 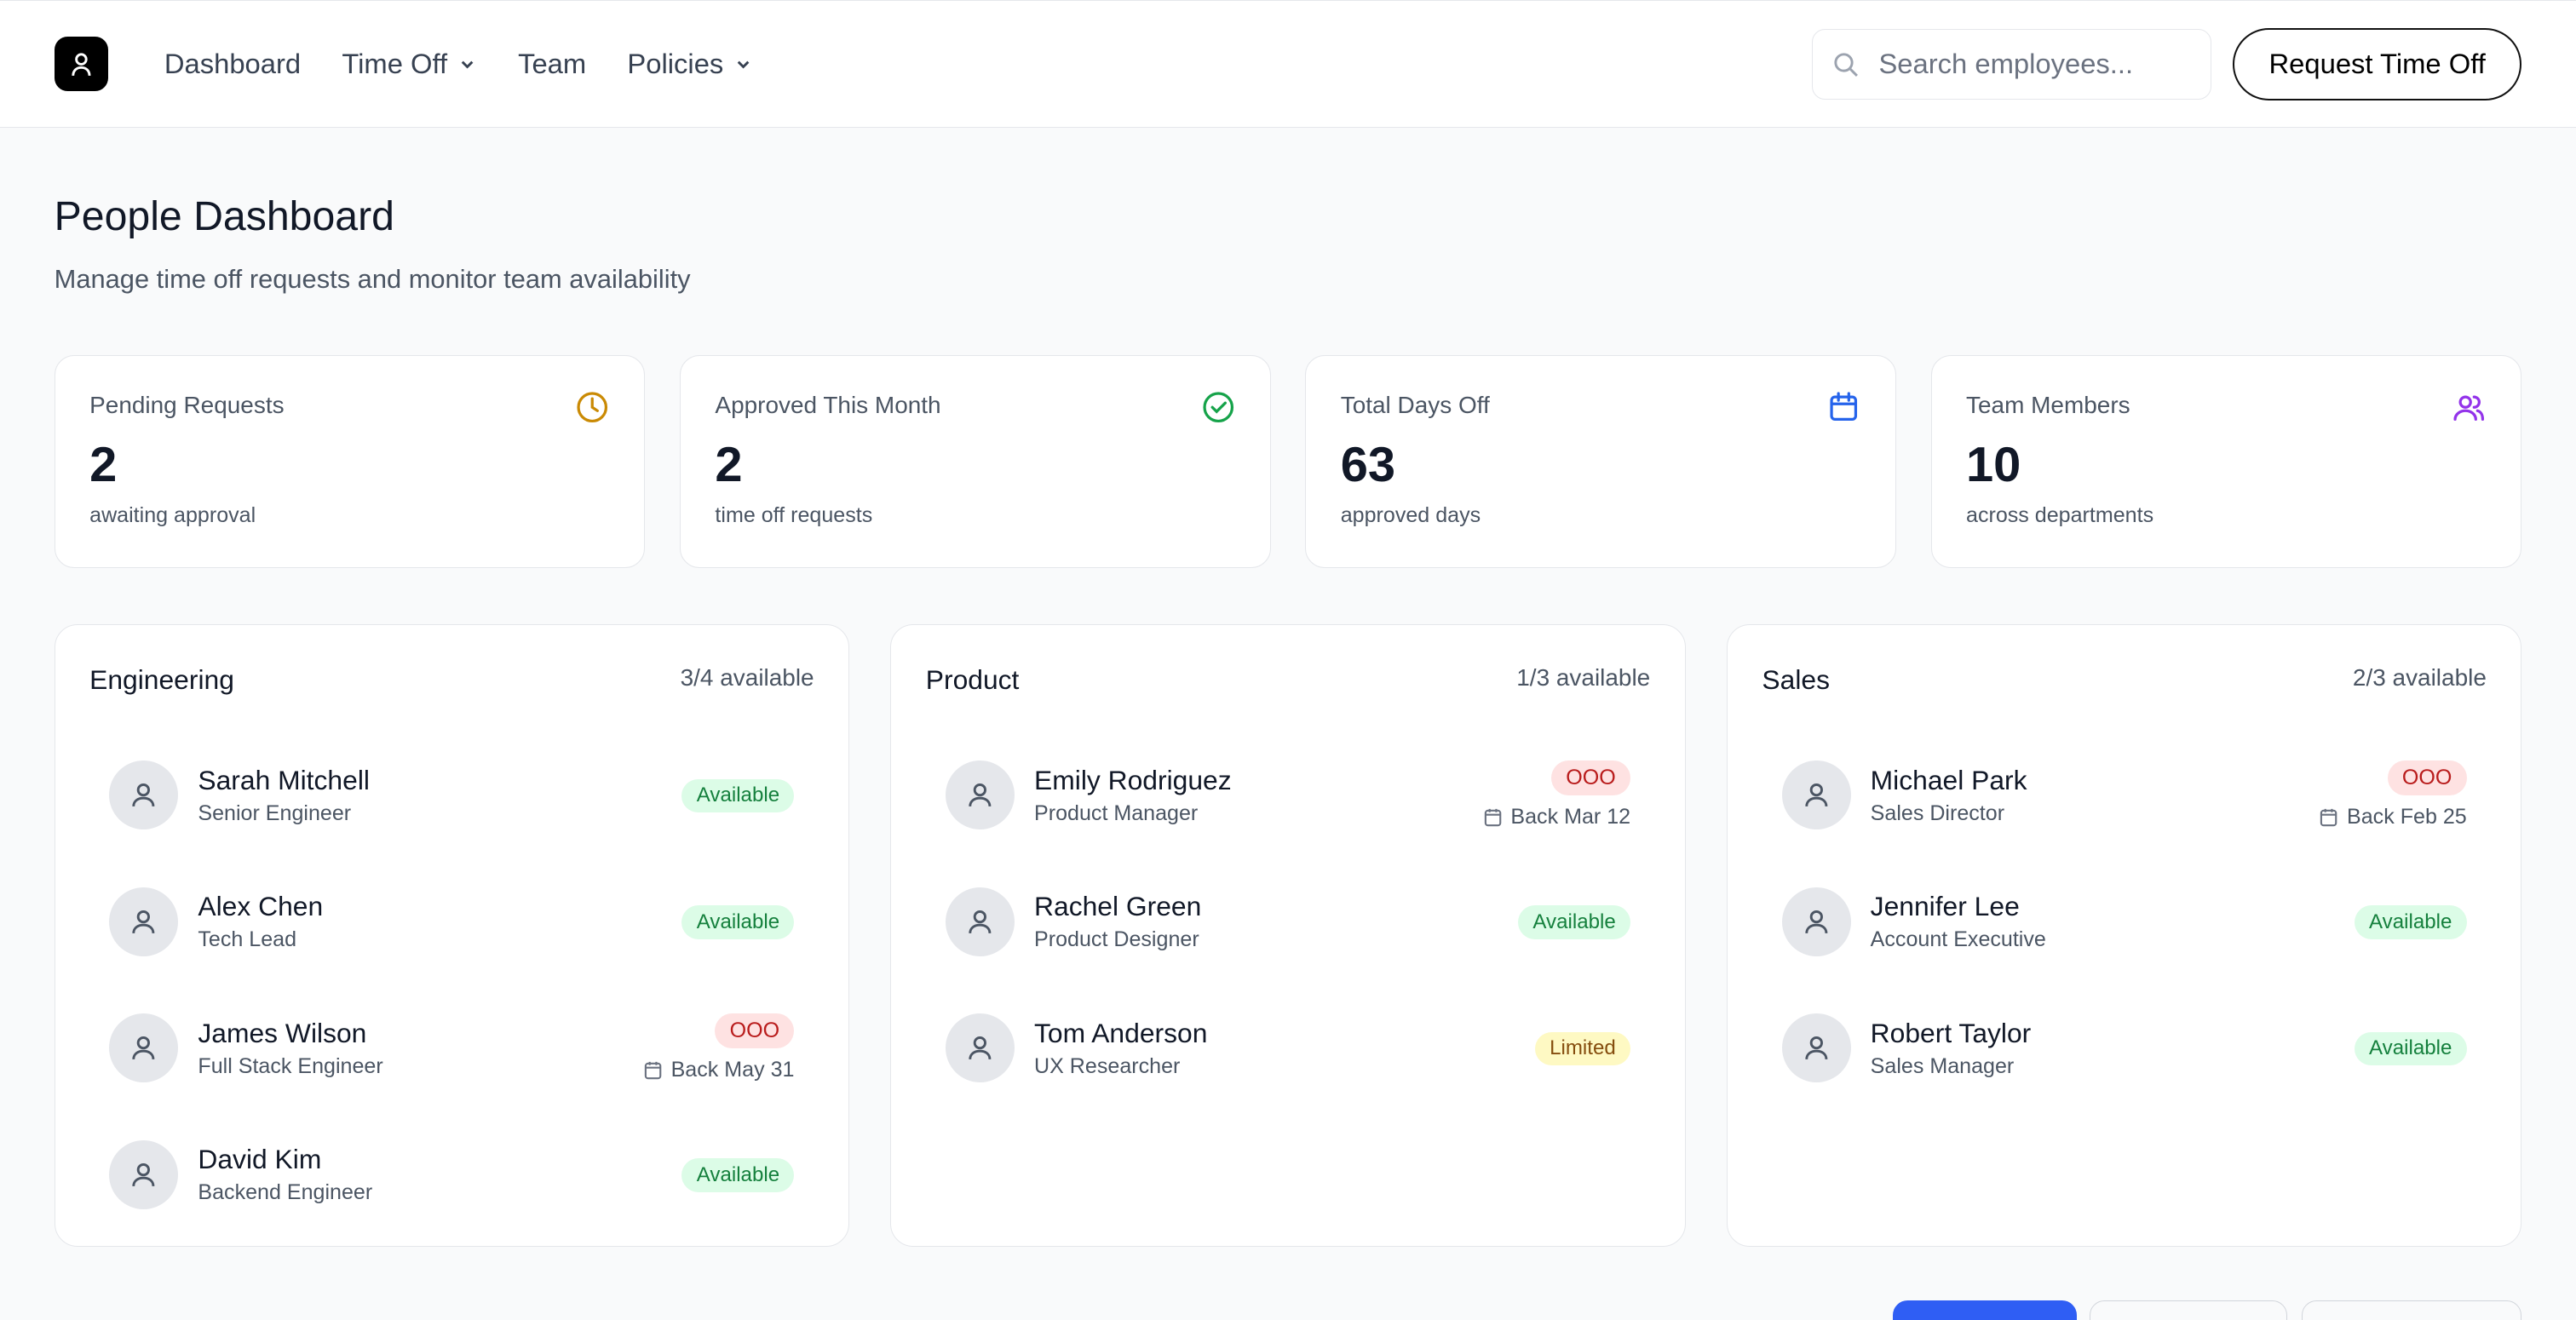 I want to click on member-row: Tom Anderson UX Researcher Limited, so click(x=1288, y=1048).